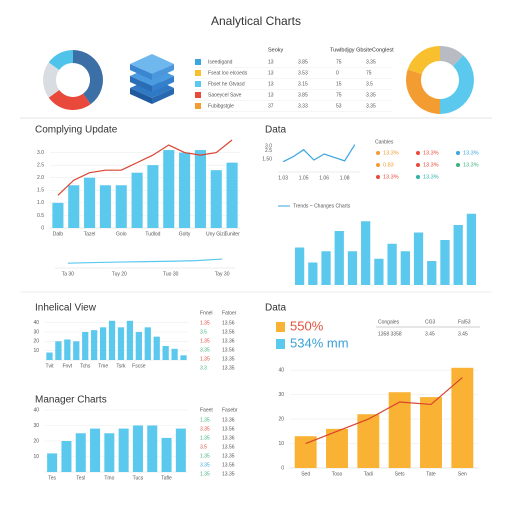 The height and width of the screenshot is (512, 512). What do you see at coordinates (304, 178) in the screenshot?
I see `x-tick-label: 1.05` at bounding box center [304, 178].